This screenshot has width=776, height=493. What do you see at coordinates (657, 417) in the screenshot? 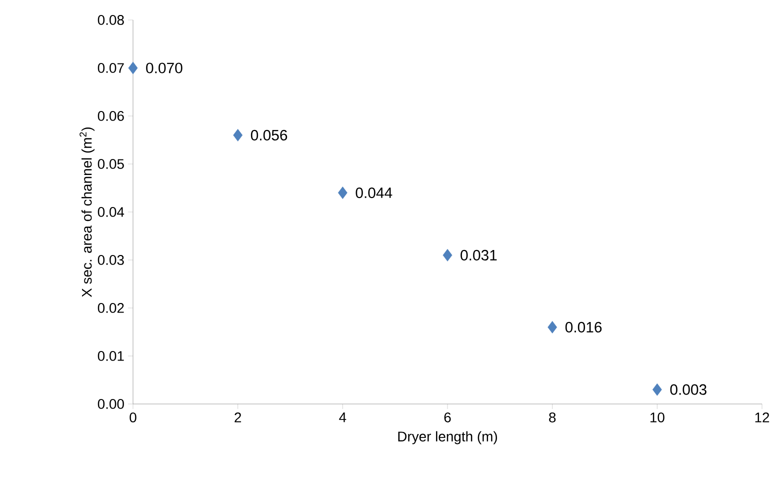
I see `x-tick-label: 10` at bounding box center [657, 417].